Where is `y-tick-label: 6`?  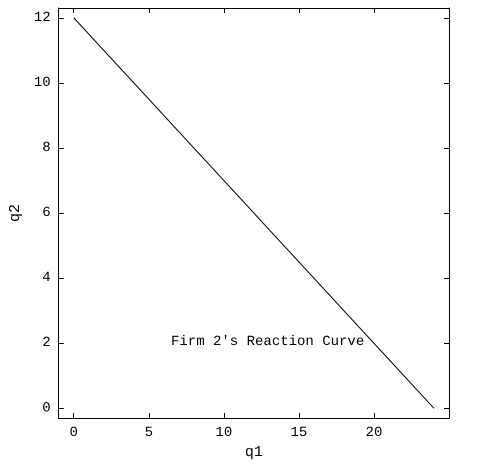 y-tick-label: 6 is located at coordinates (46, 213).